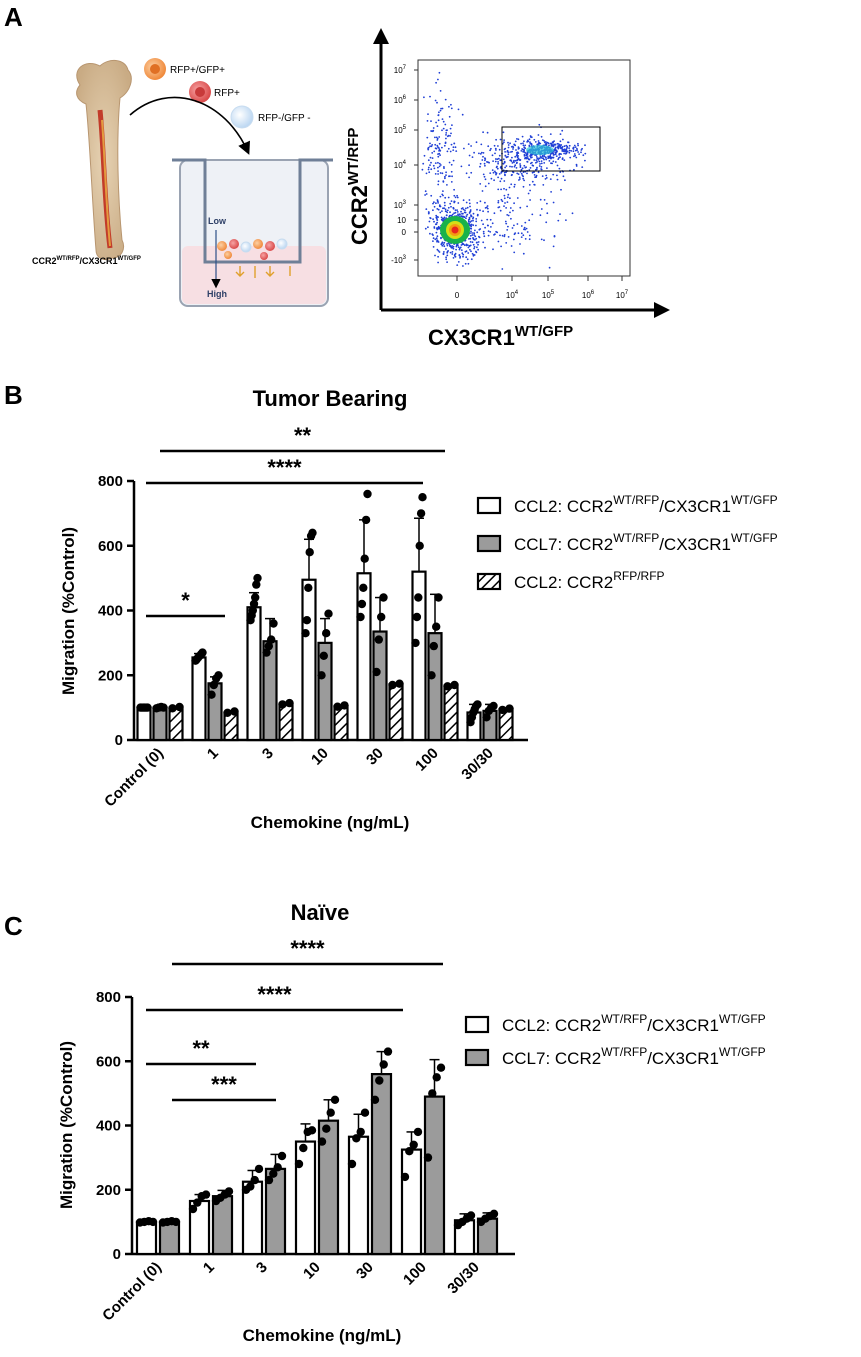  I want to click on y-tick-label: 400, so click(108, 1126).